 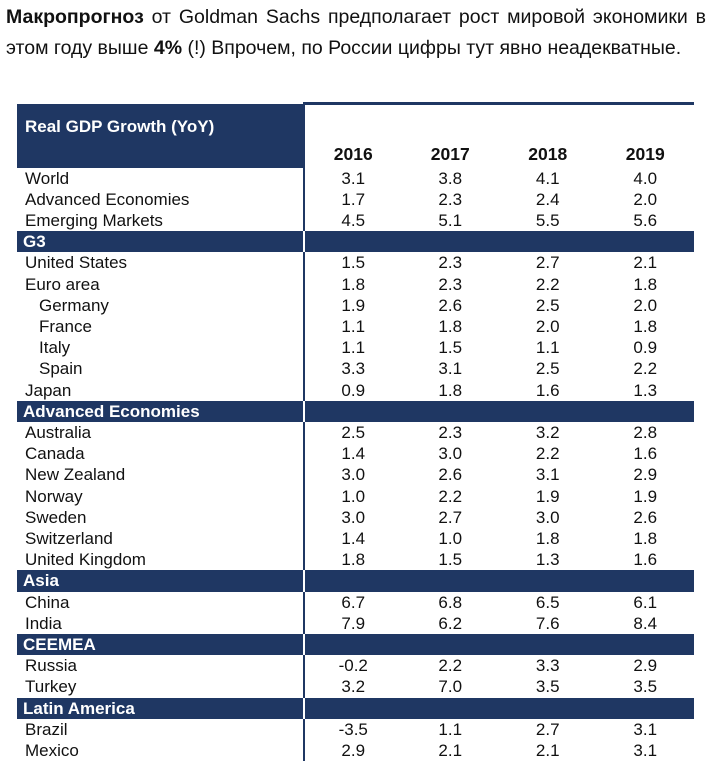 I want to click on table-row: World 3.1 3.8 4.1 4.0, so click(x=355, y=178).